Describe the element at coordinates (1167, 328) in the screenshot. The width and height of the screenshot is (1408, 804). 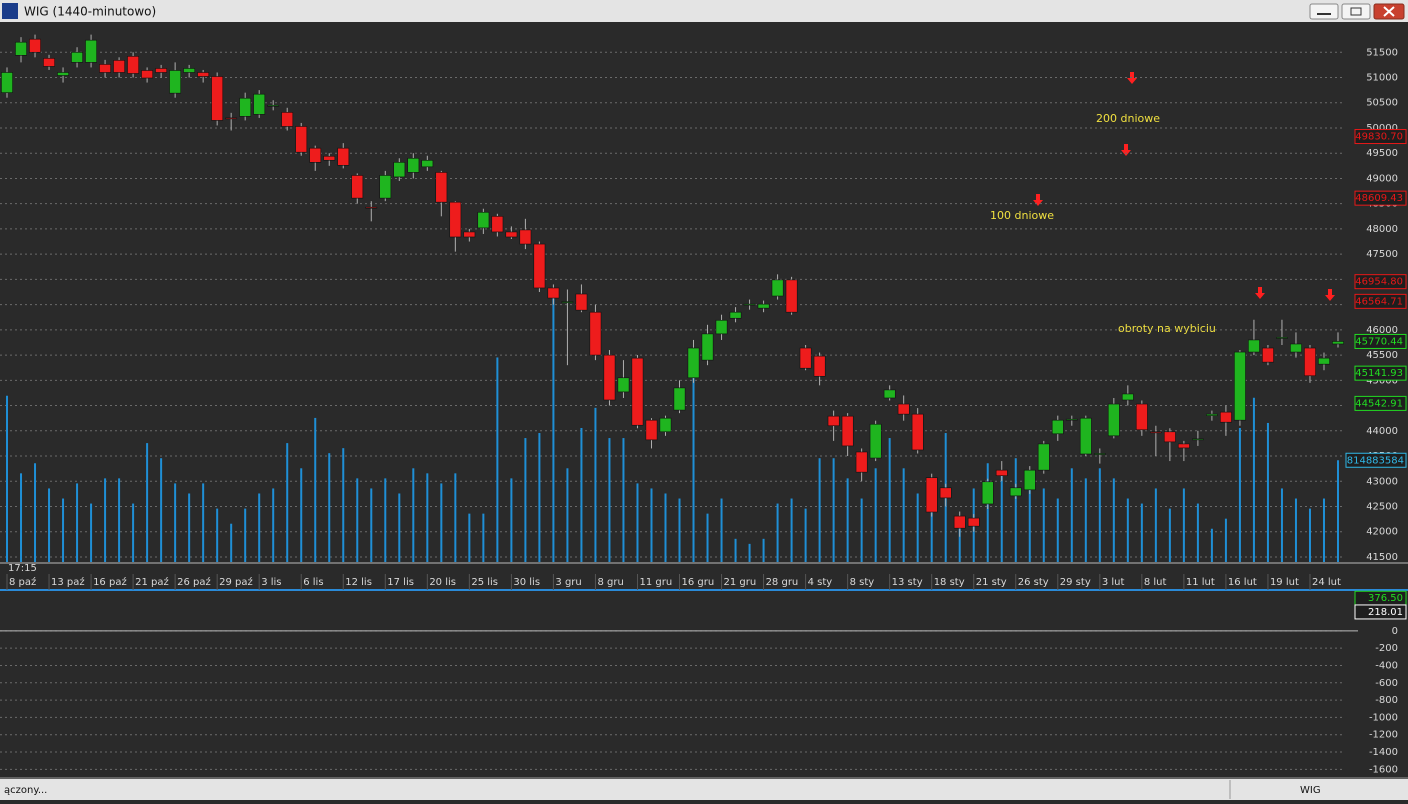
I see `annotation: obroty na wybiciu` at that location.